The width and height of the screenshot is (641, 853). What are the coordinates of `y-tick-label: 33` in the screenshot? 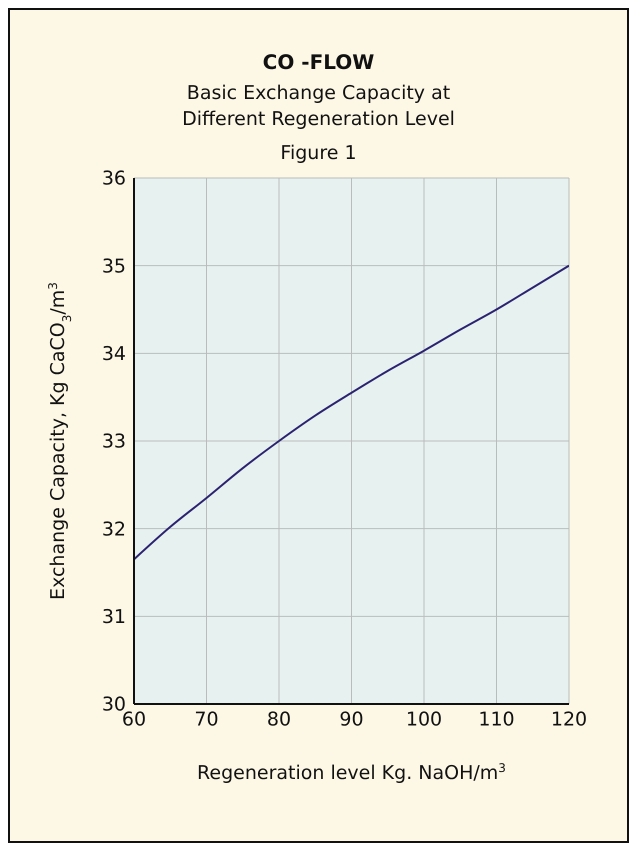 It's located at (113, 441).